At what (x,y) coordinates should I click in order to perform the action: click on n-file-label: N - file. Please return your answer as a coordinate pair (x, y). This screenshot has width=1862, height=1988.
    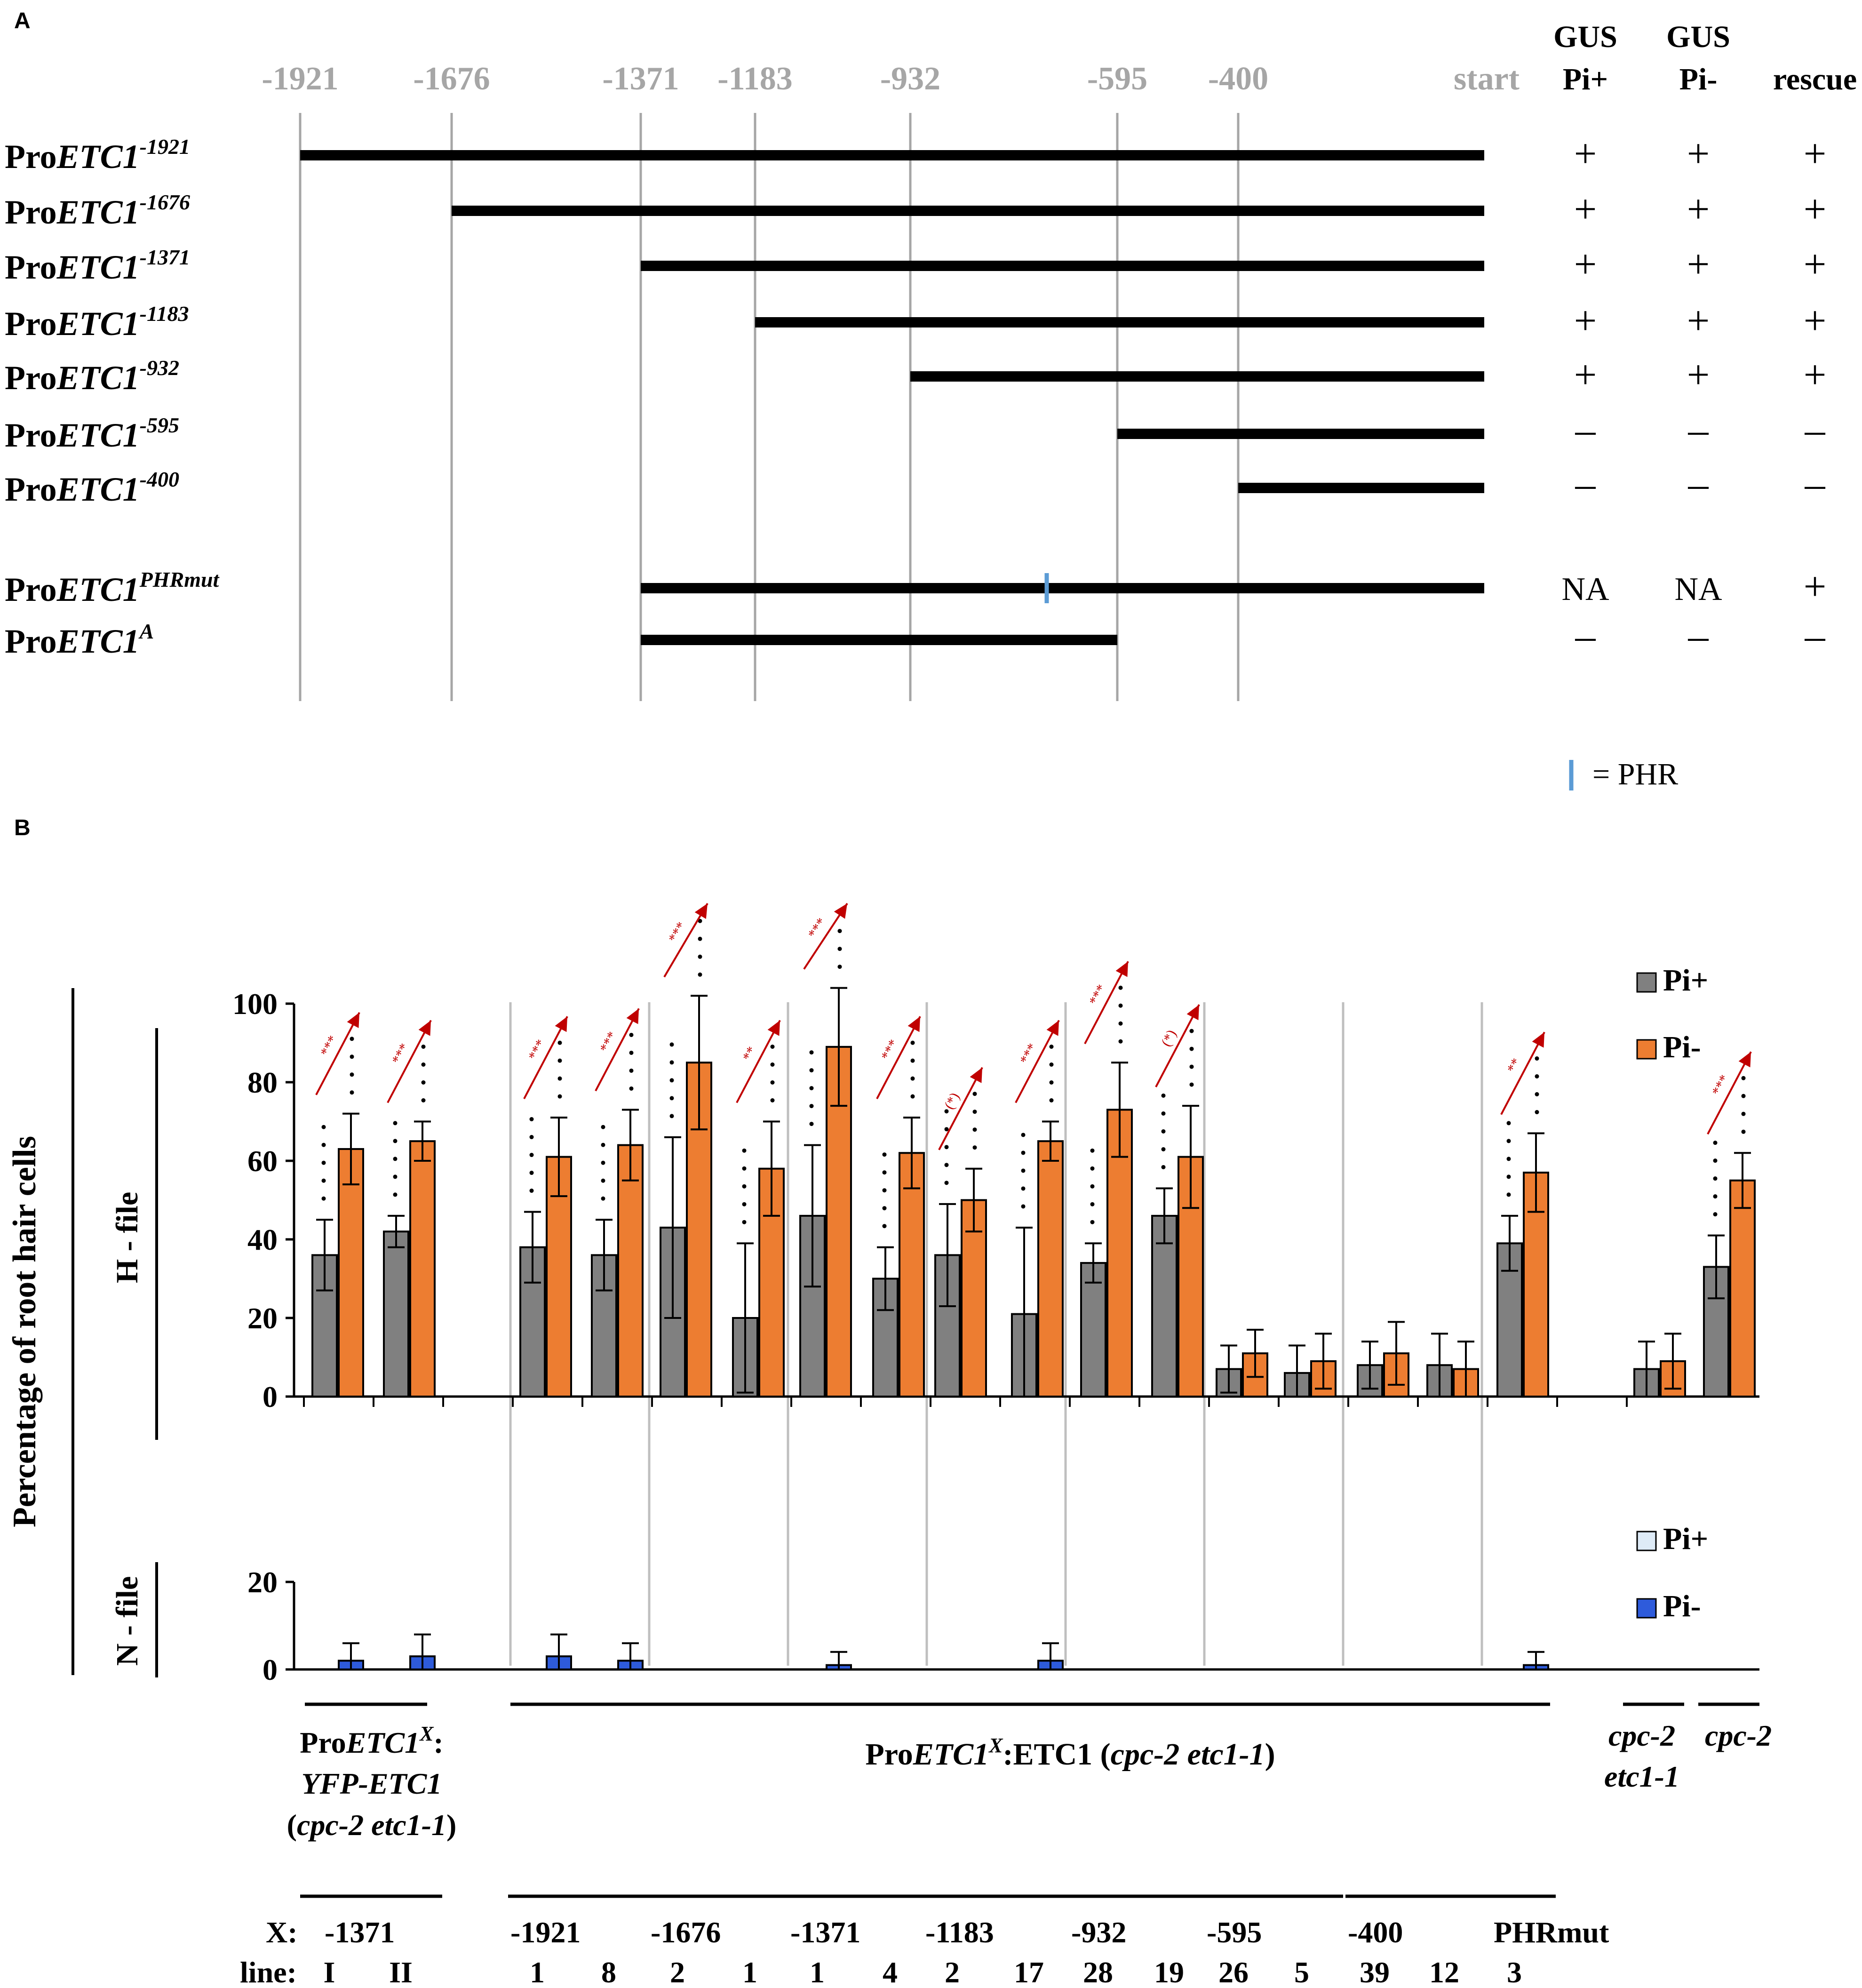
    Looking at the image, I should click on (127, 1621).